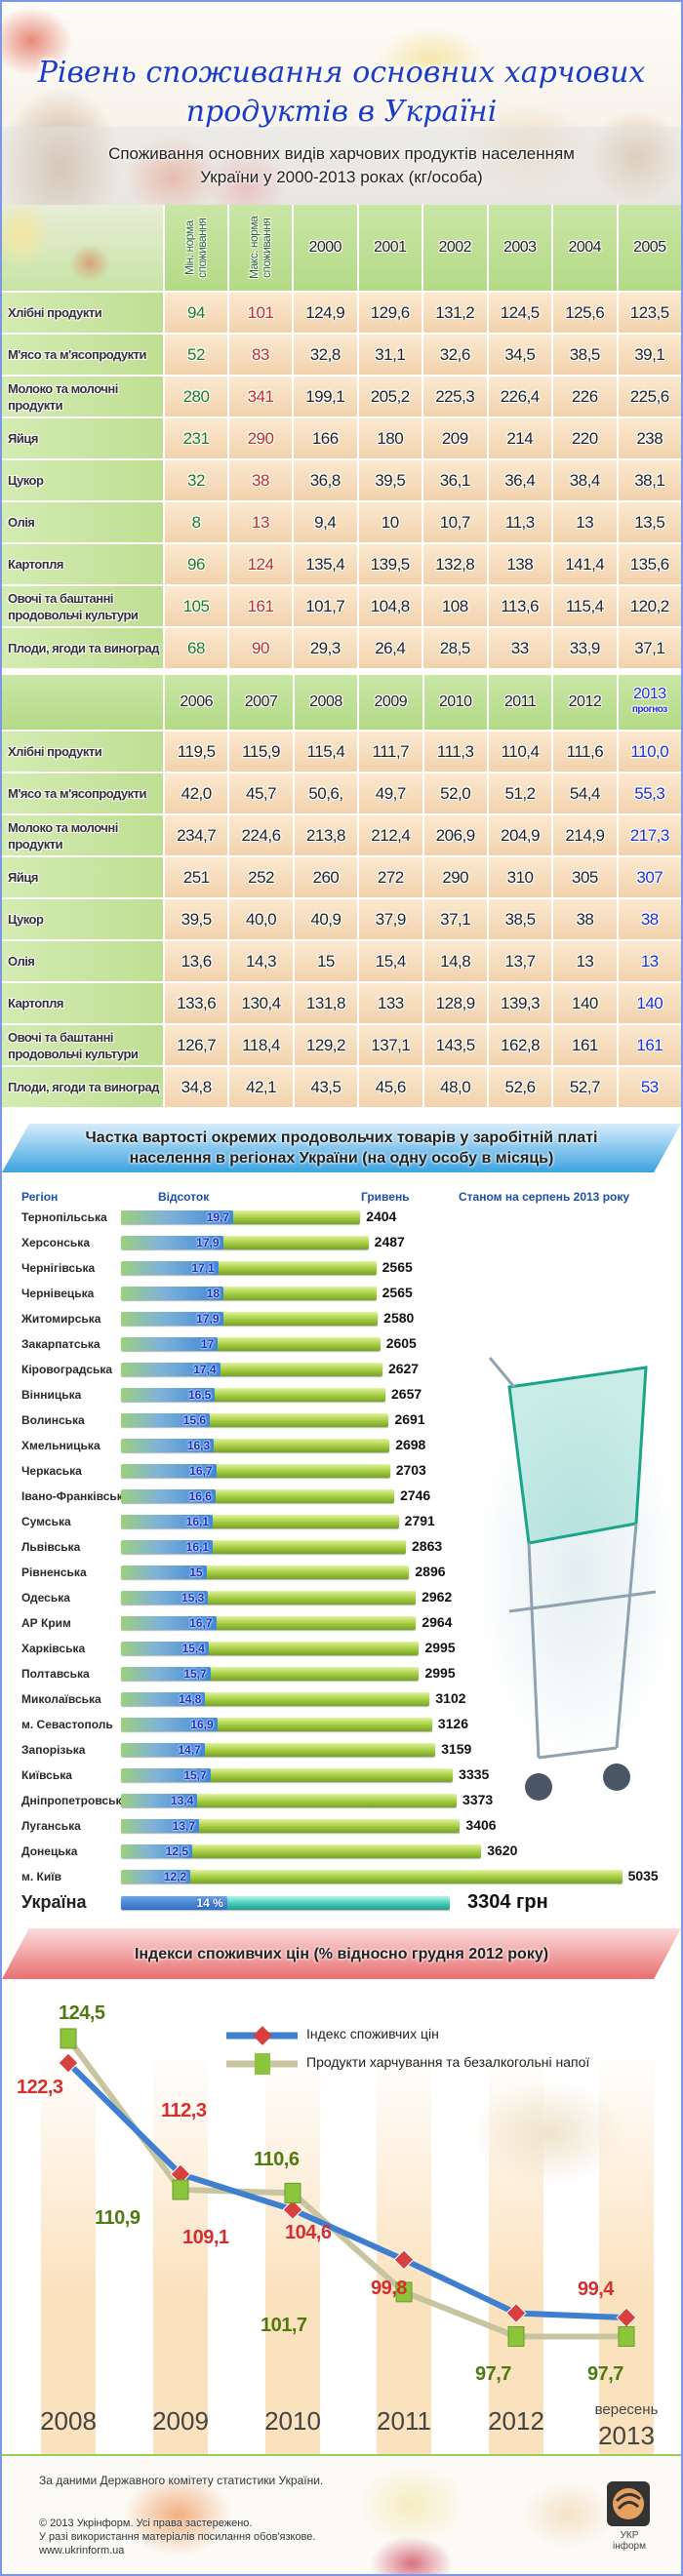  What do you see at coordinates (455, 648) in the screenshot?
I see `value-cell: 28,5` at bounding box center [455, 648].